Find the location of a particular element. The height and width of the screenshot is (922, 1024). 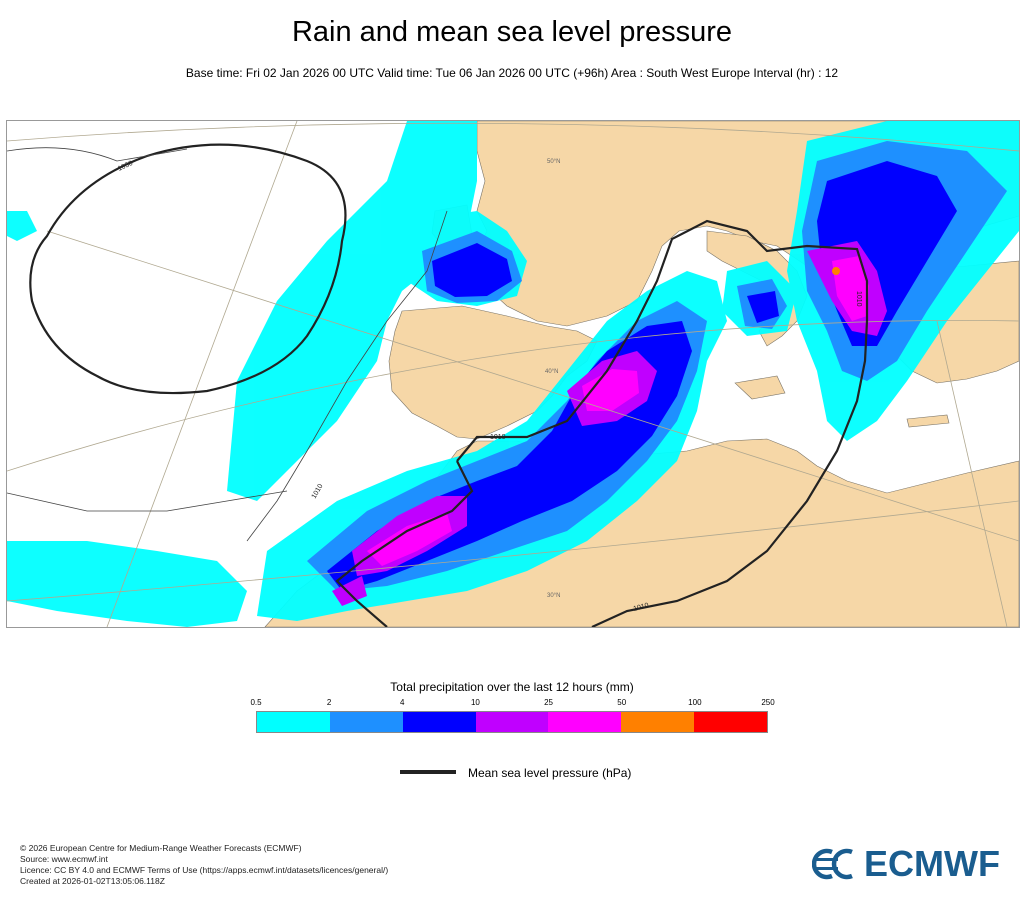

footer-created: Created at 2026-01-02T13:05:06.118Z is located at coordinates (92, 881).